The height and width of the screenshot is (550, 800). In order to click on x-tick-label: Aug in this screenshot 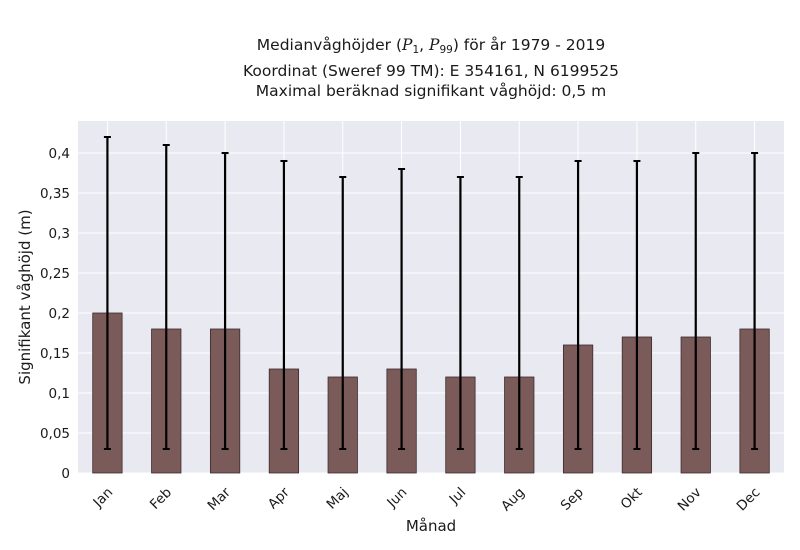, I will do `click(513, 500)`.